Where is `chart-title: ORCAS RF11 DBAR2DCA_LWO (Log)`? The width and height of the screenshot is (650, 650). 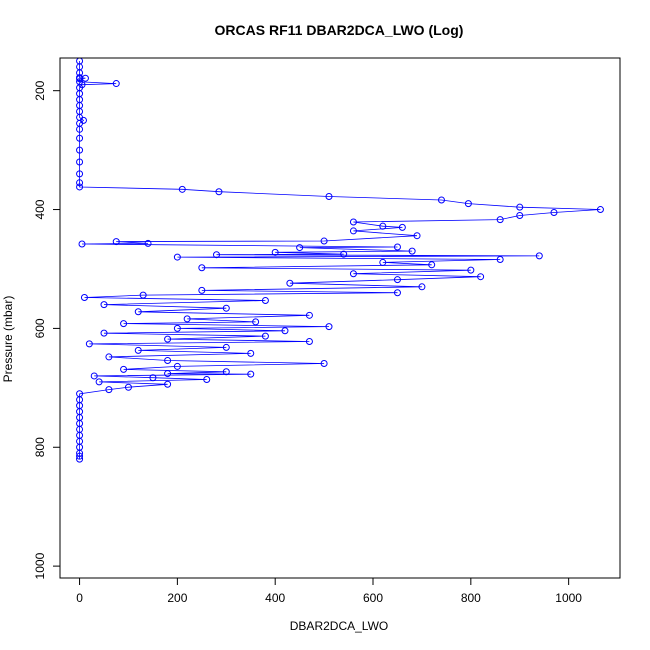
chart-title: ORCAS RF11 DBAR2DCA_LWO (Log) is located at coordinates (339, 30).